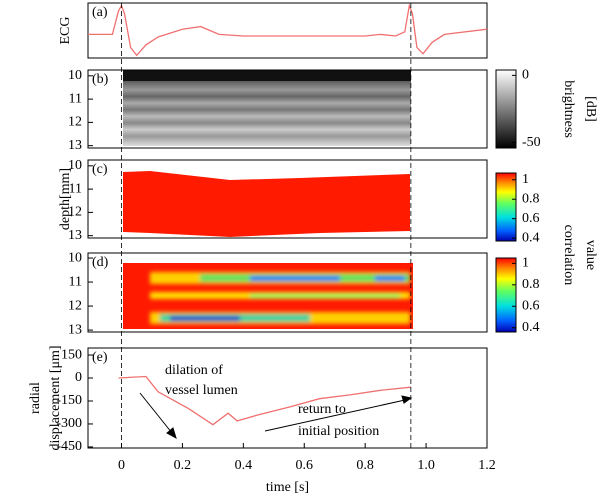 The height and width of the screenshot is (498, 611). What do you see at coordinates (531, 142) in the screenshot?
I see `colorbar-tick-label: -50` at bounding box center [531, 142].